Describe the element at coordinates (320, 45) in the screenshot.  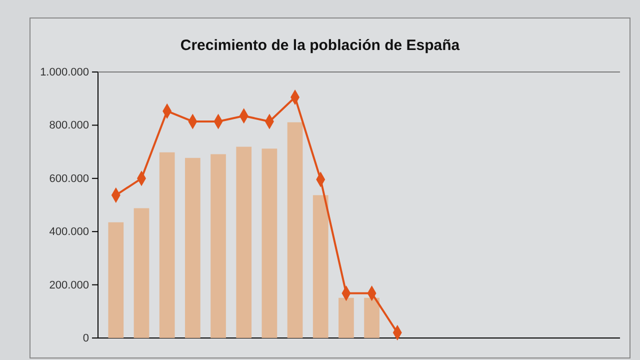
I see `chart-title: Crecimiento de la población de España` at that location.